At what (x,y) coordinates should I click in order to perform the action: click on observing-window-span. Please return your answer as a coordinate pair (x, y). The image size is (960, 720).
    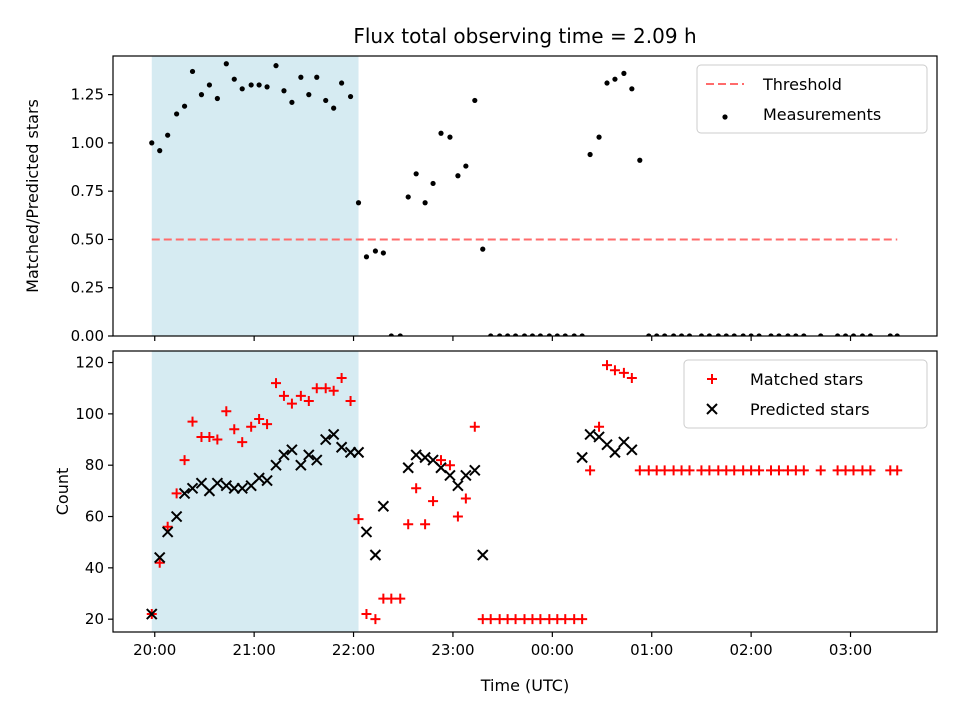
    Looking at the image, I should click on (255, 196).